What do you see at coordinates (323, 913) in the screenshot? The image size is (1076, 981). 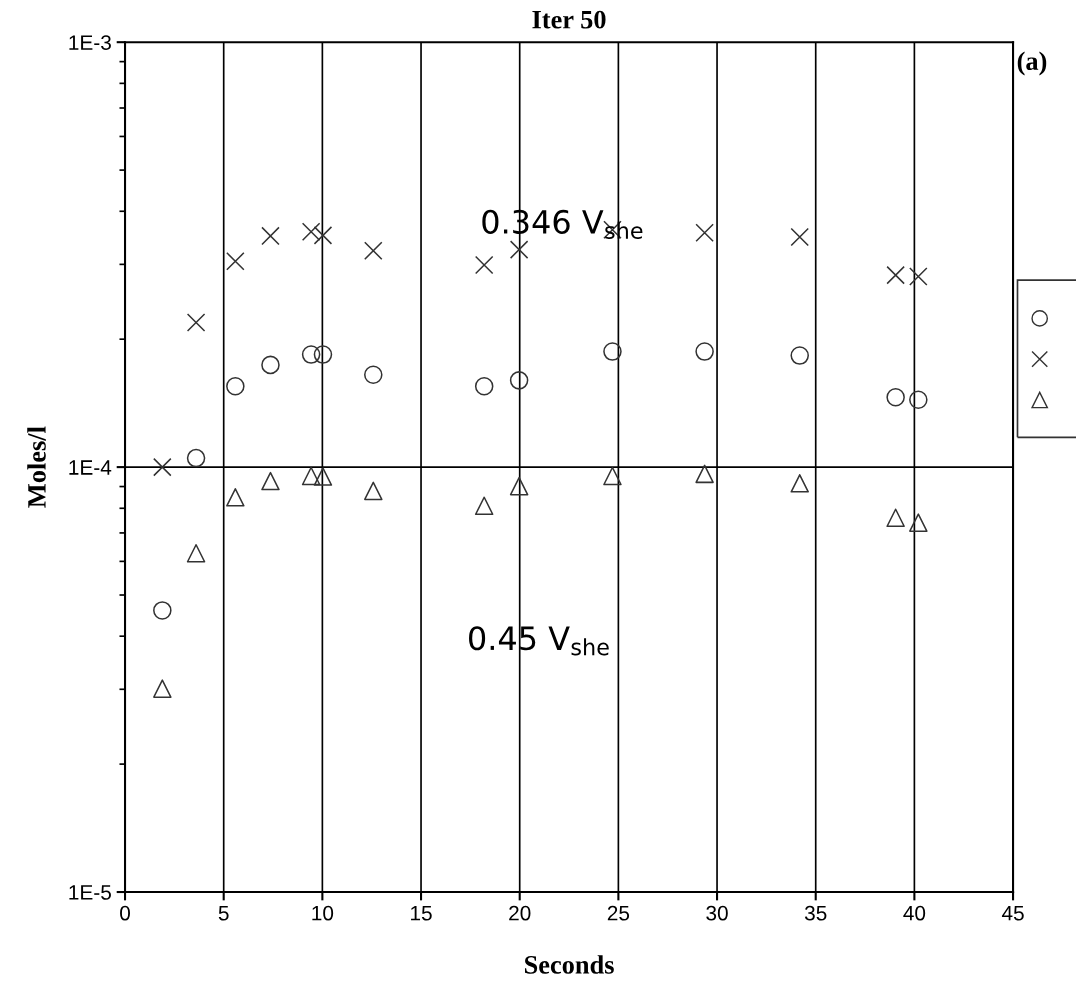 I see `x-tick-label: 10` at bounding box center [323, 913].